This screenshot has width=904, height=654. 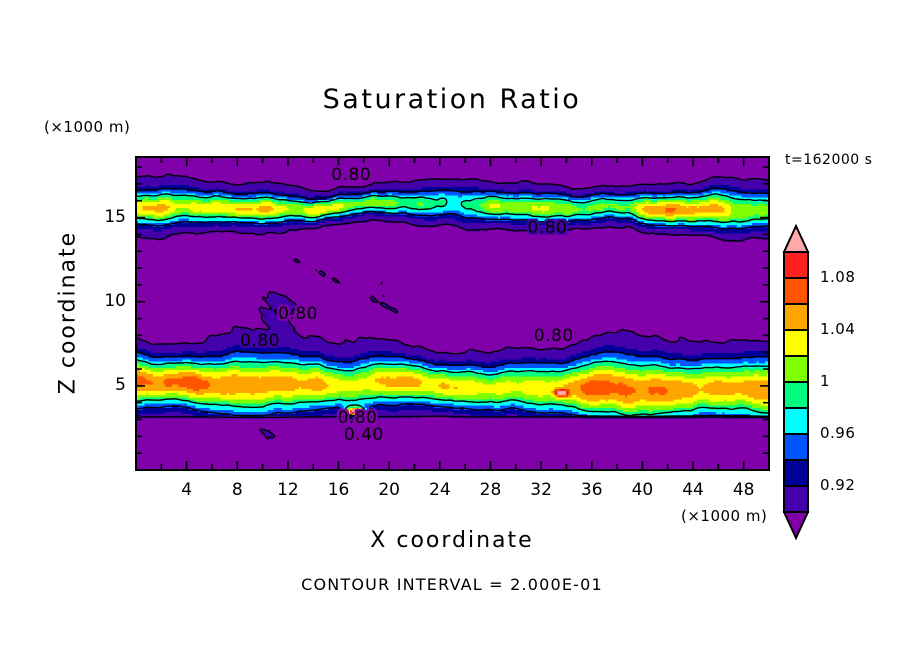 I want to click on x-tick-label: 40, so click(x=642, y=490).